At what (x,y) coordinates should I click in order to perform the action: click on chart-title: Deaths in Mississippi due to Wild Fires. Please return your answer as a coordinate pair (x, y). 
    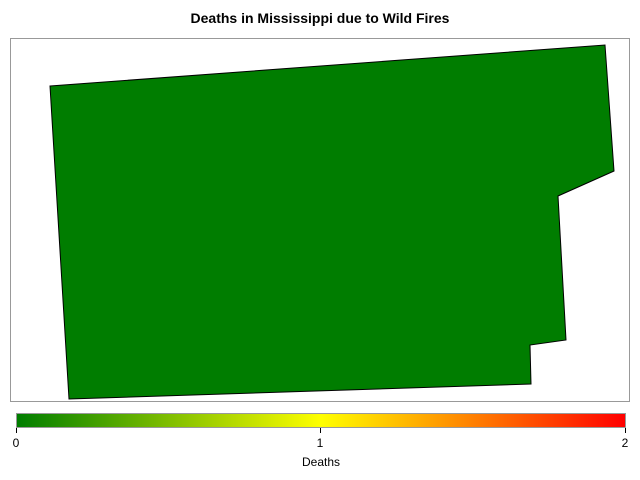
    Looking at the image, I should click on (320, 18).